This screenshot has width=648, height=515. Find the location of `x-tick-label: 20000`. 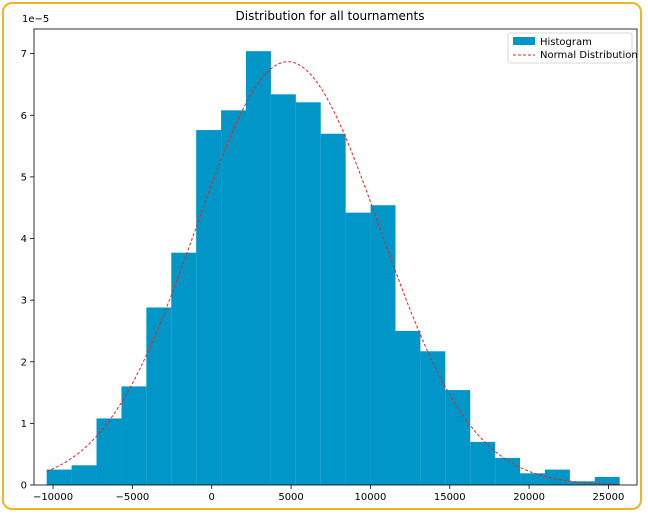

x-tick-label: 20000 is located at coordinates (529, 497).